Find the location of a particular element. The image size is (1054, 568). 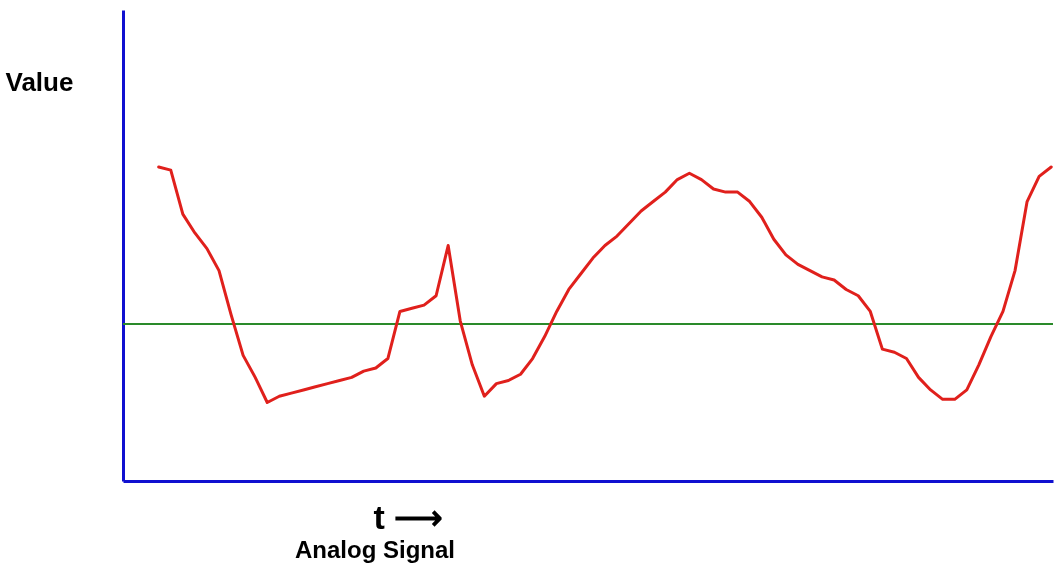

text: Analog Signal is located at coordinates (375, 549).